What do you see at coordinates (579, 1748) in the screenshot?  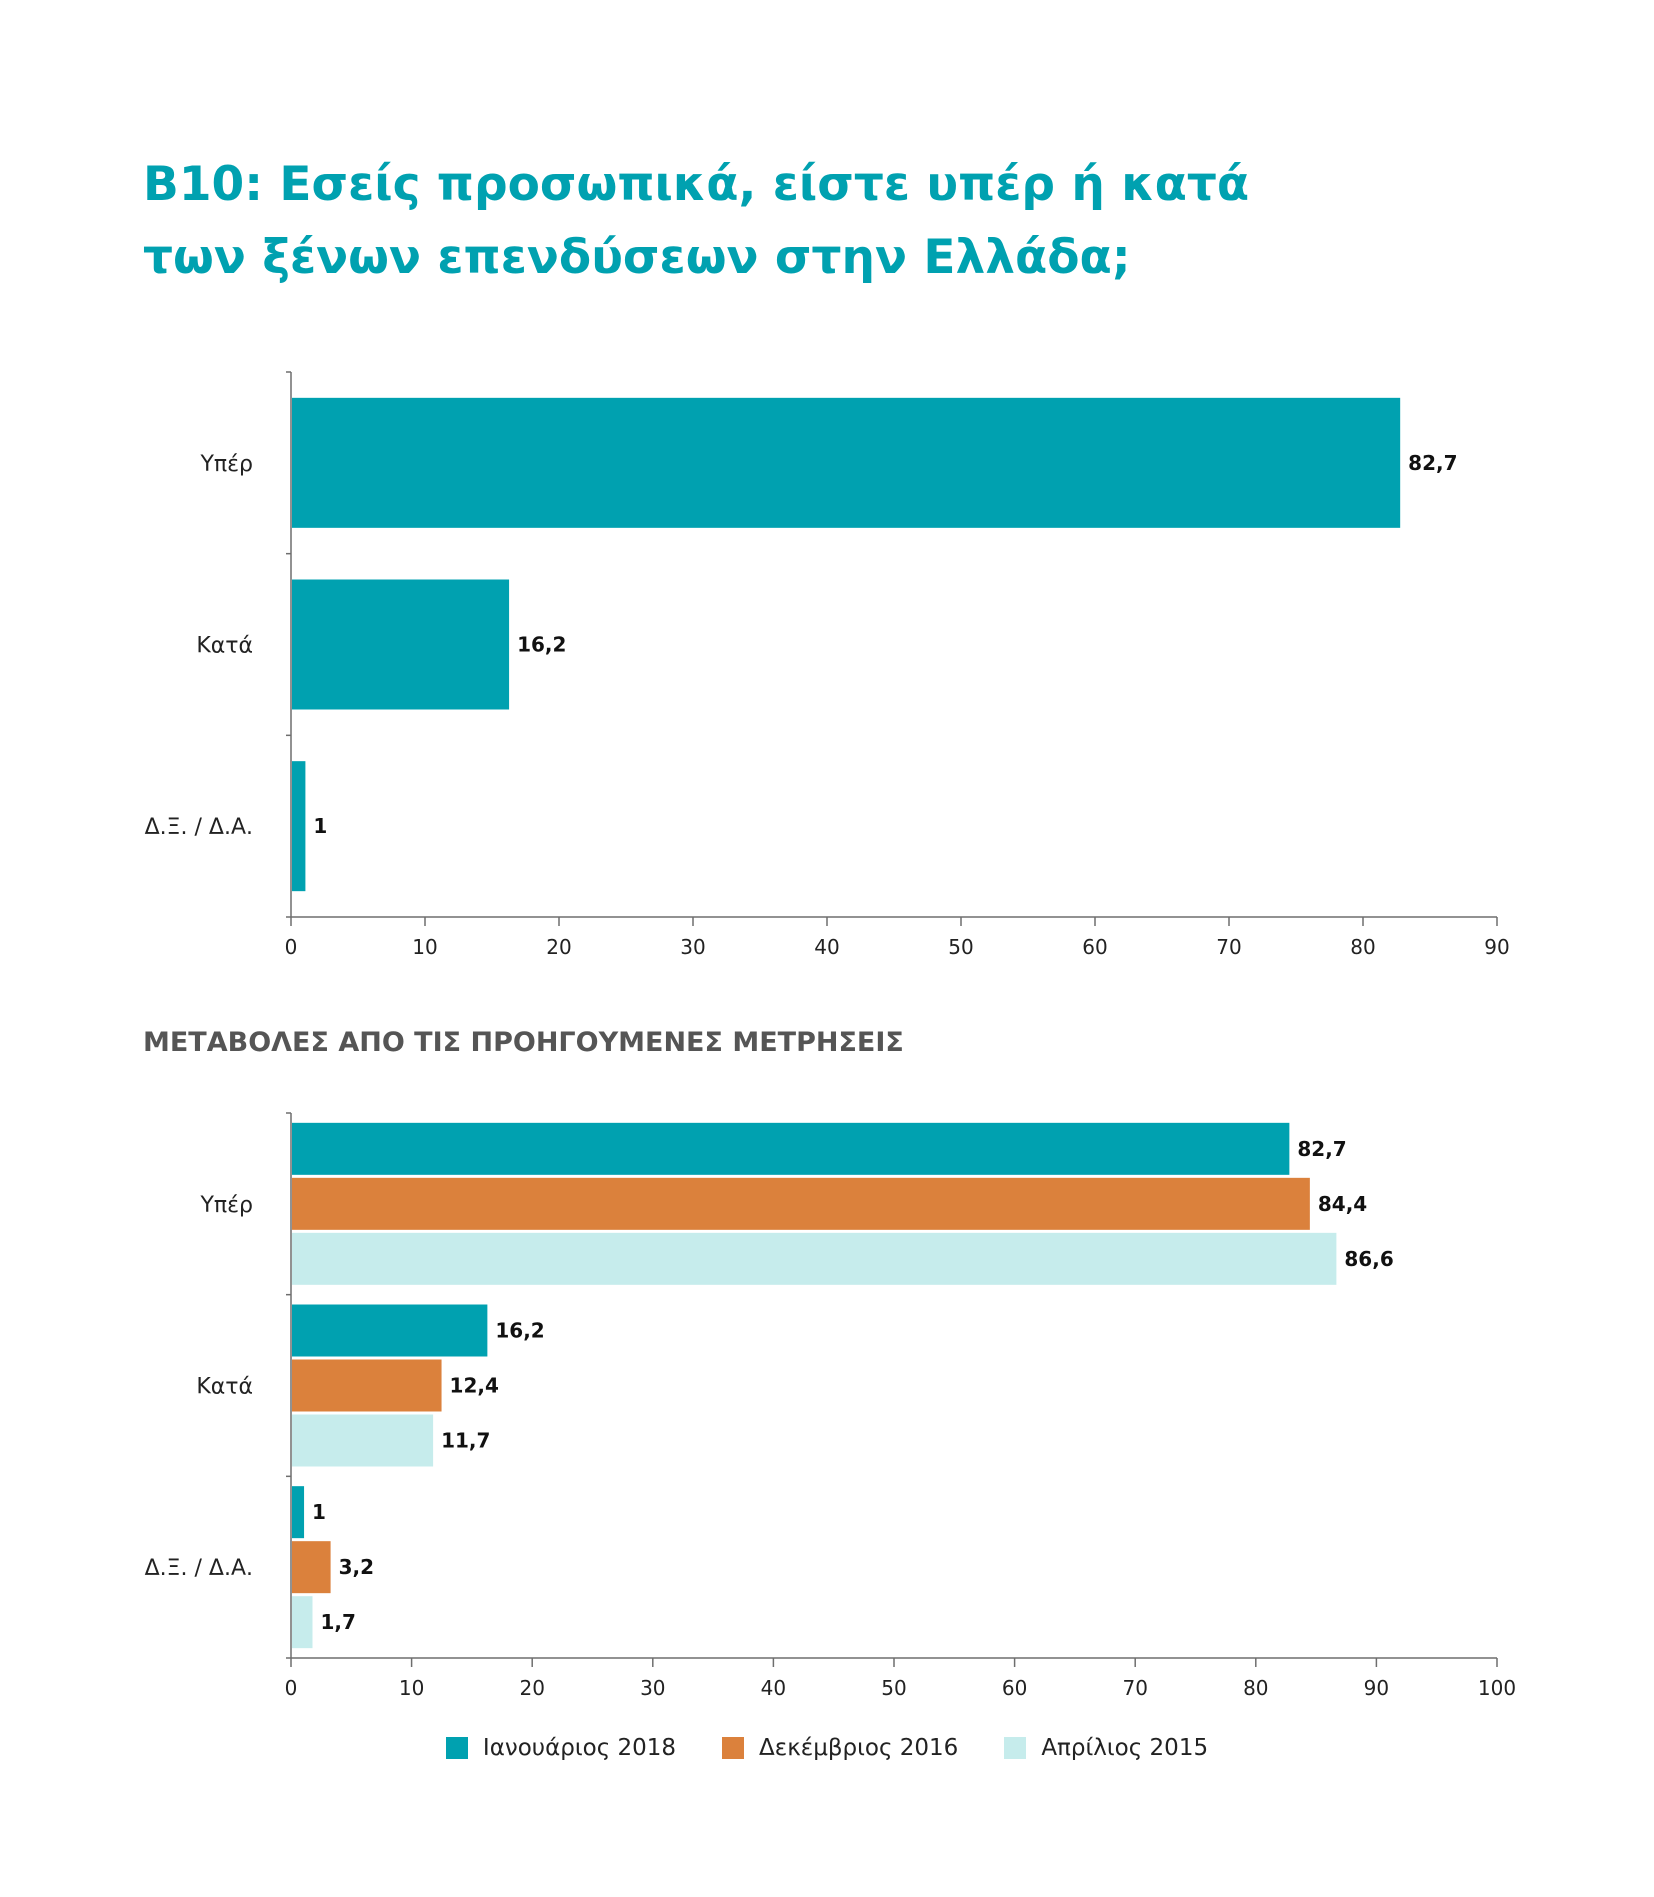 I see `legend-label-2018: Ιανουάριος 2018` at bounding box center [579, 1748].